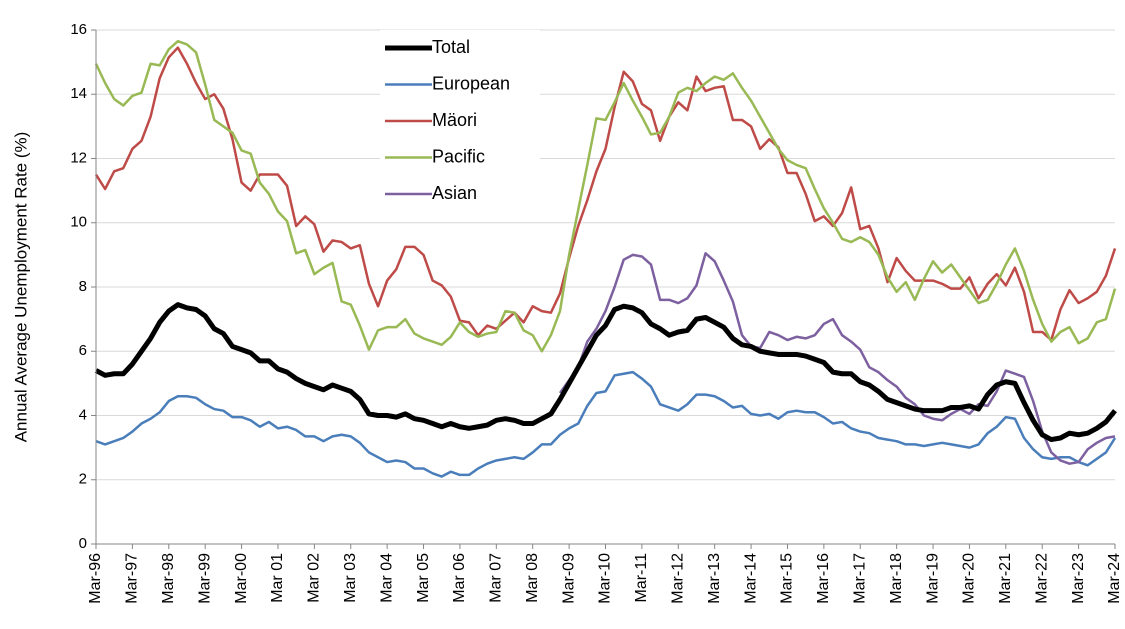 This screenshot has height=629, width=1125. What do you see at coordinates (454, 193) in the screenshot?
I see `legend-label: Asian` at bounding box center [454, 193].